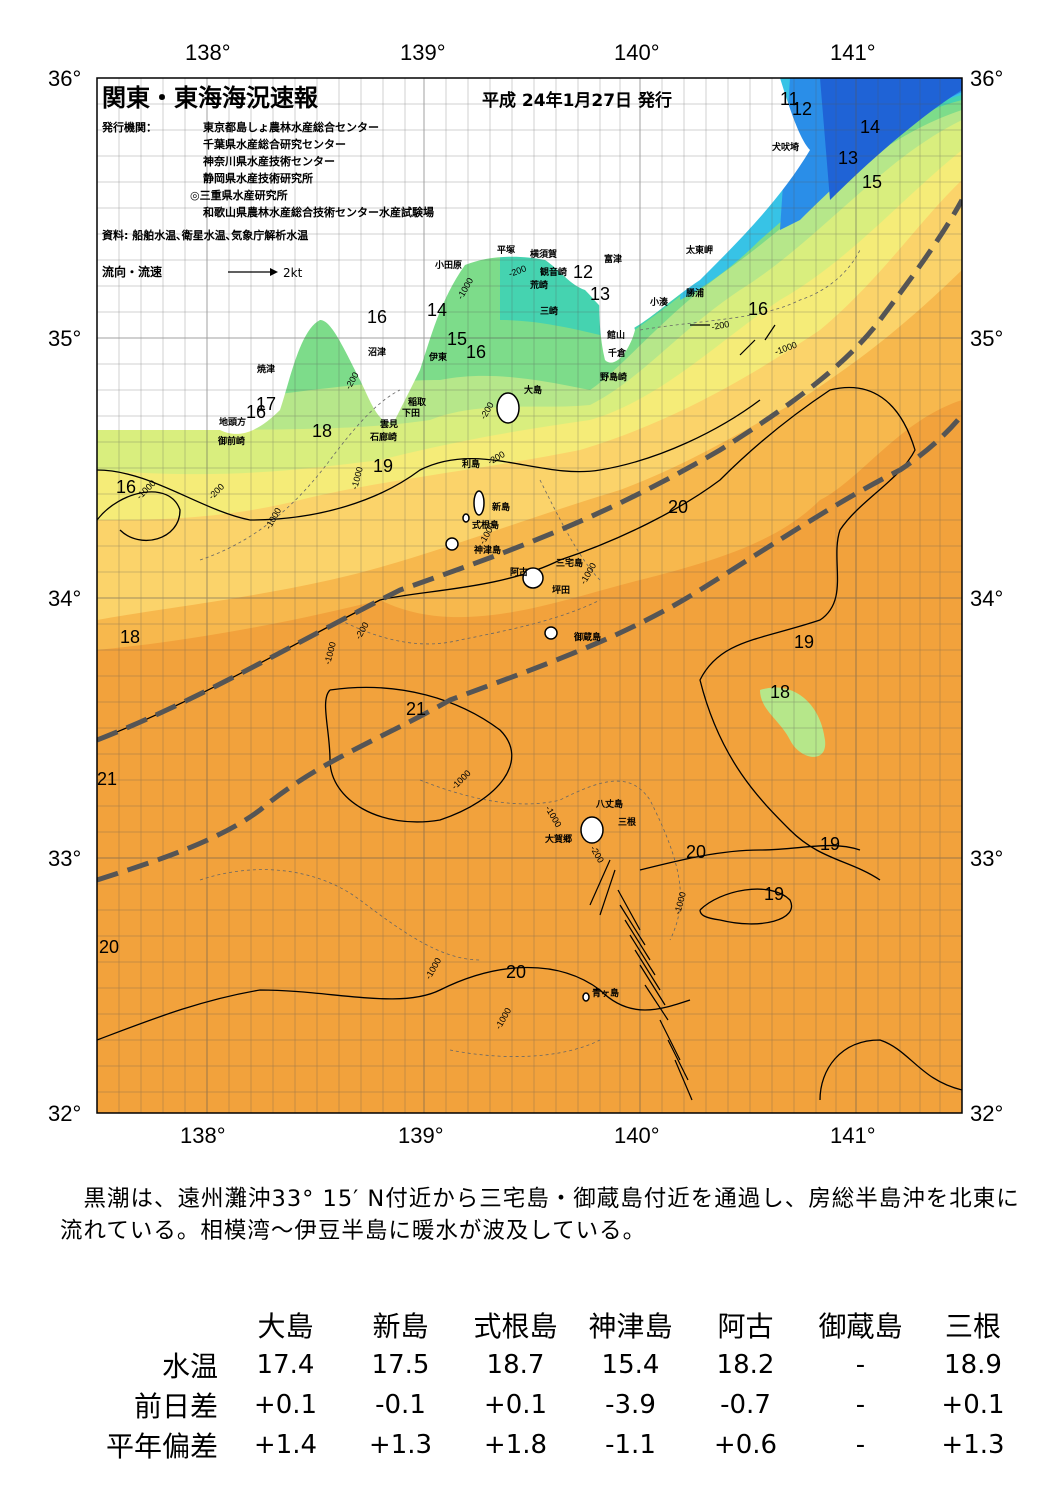 The height and width of the screenshot is (1503, 1064). What do you see at coordinates (745, 1326) in the screenshot?
I see `column-header: 阿古` at bounding box center [745, 1326].